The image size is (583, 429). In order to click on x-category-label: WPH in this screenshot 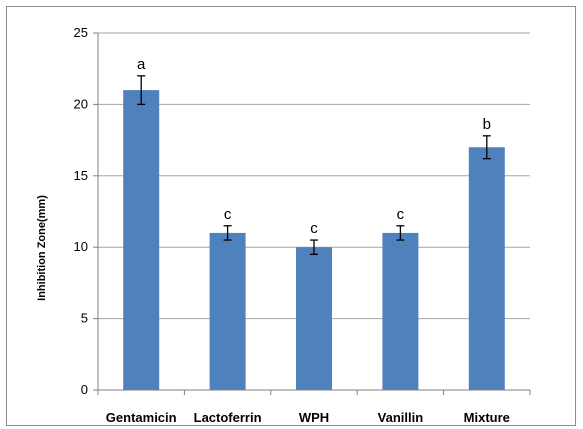, I will do `click(314, 417)`.